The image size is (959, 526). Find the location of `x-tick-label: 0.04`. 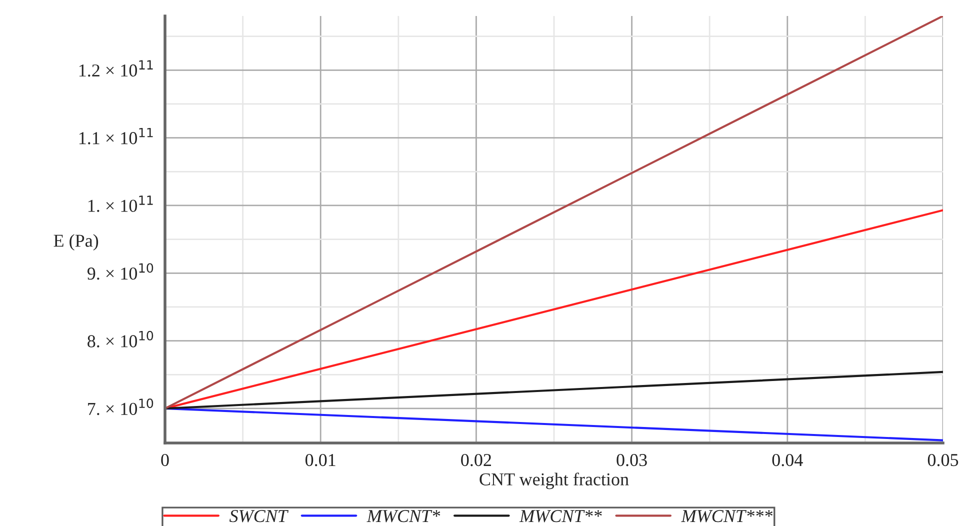

x-tick-label: 0.04 is located at coordinates (787, 460).